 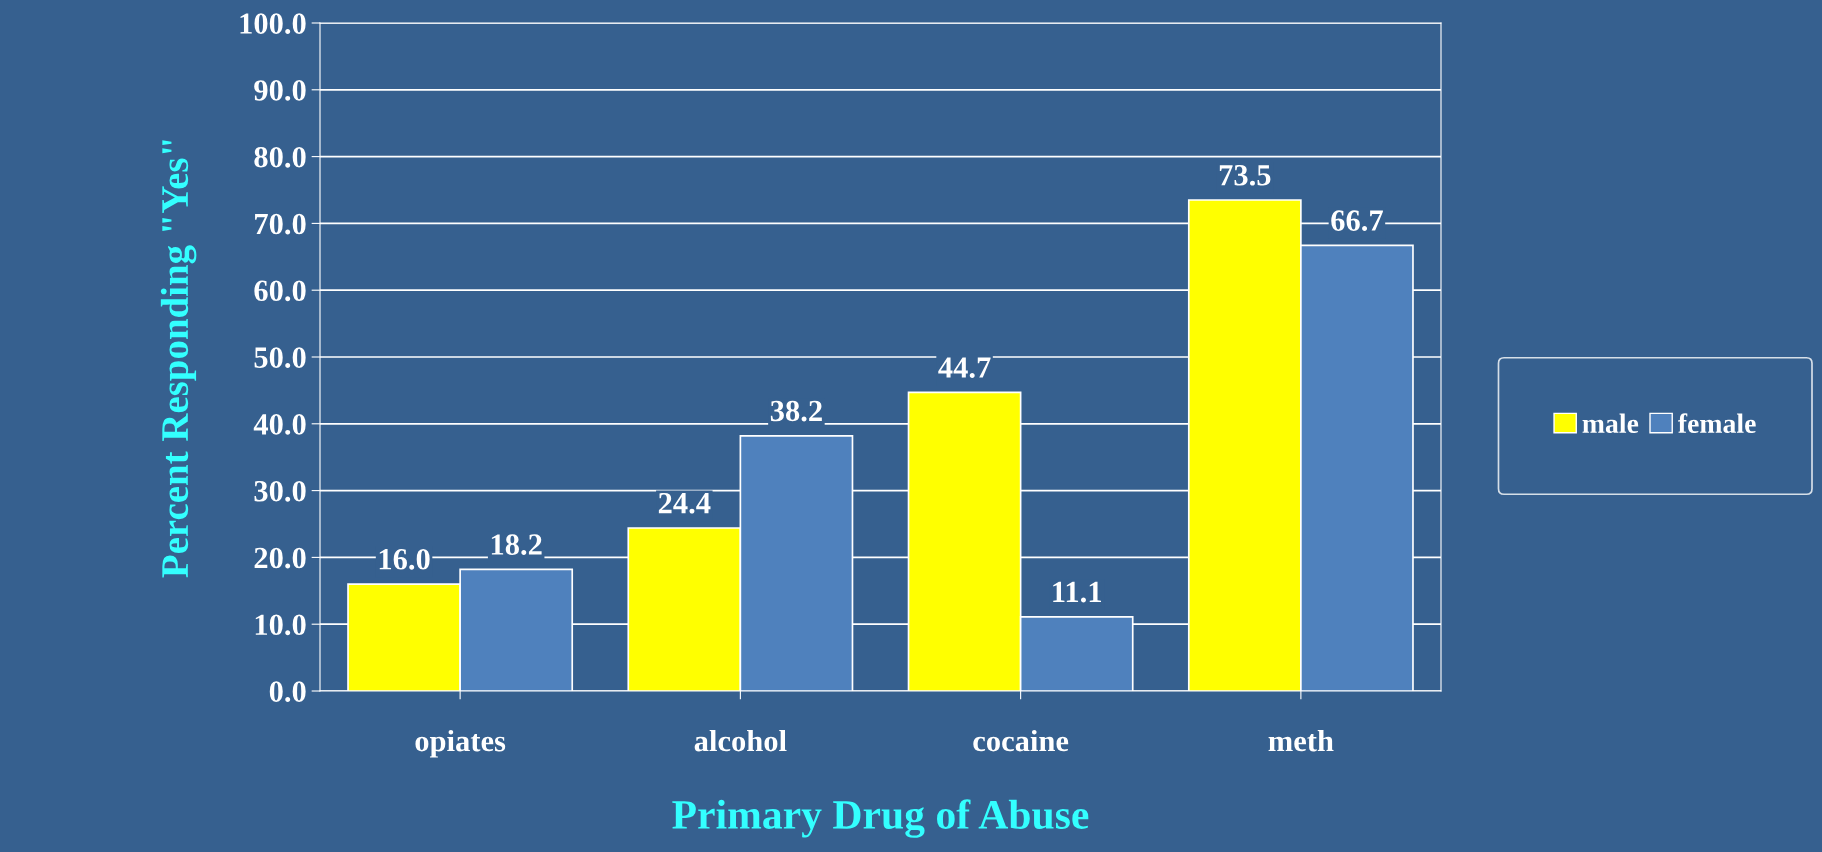 What do you see at coordinates (280, 90) in the screenshot?
I see `y-tick-label: 90.0` at bounding box center [280, 90].